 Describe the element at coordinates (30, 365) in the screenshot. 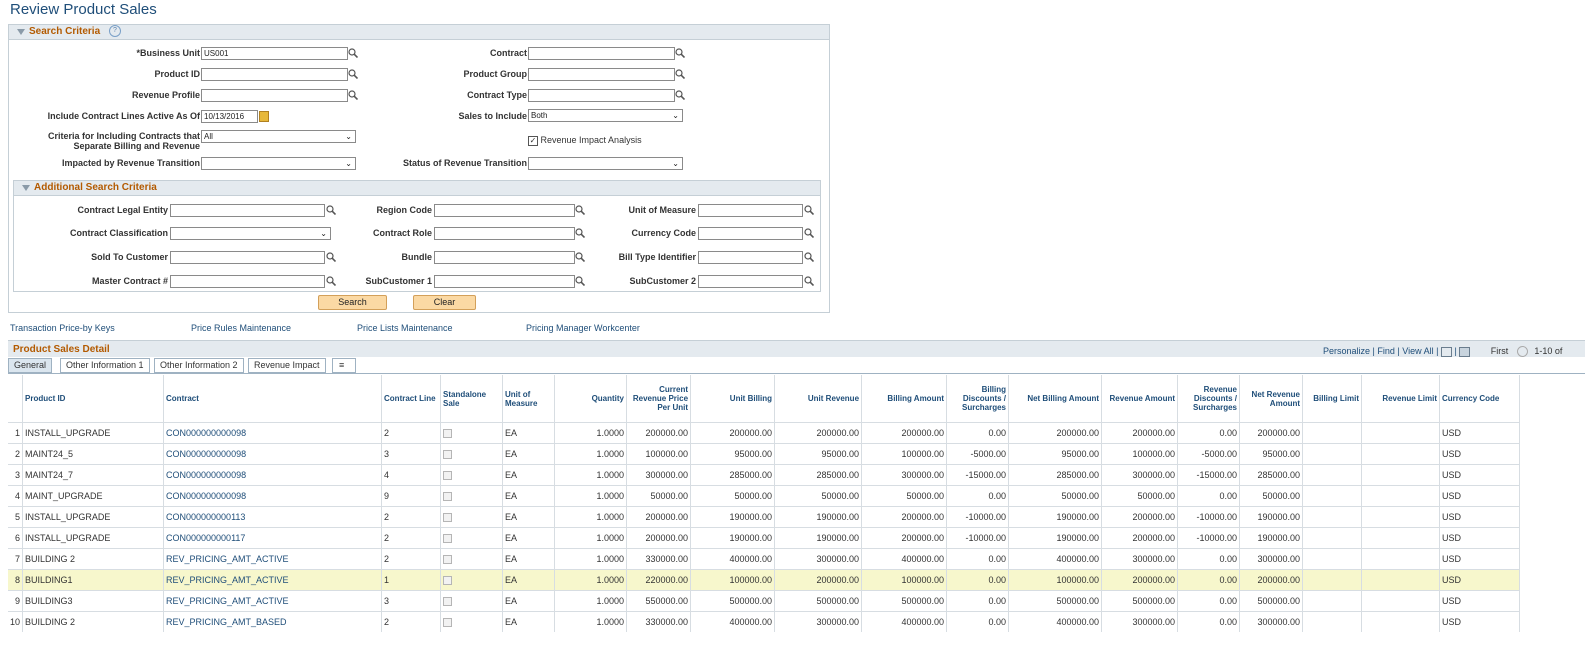

I see `tab-general: General` at that location.